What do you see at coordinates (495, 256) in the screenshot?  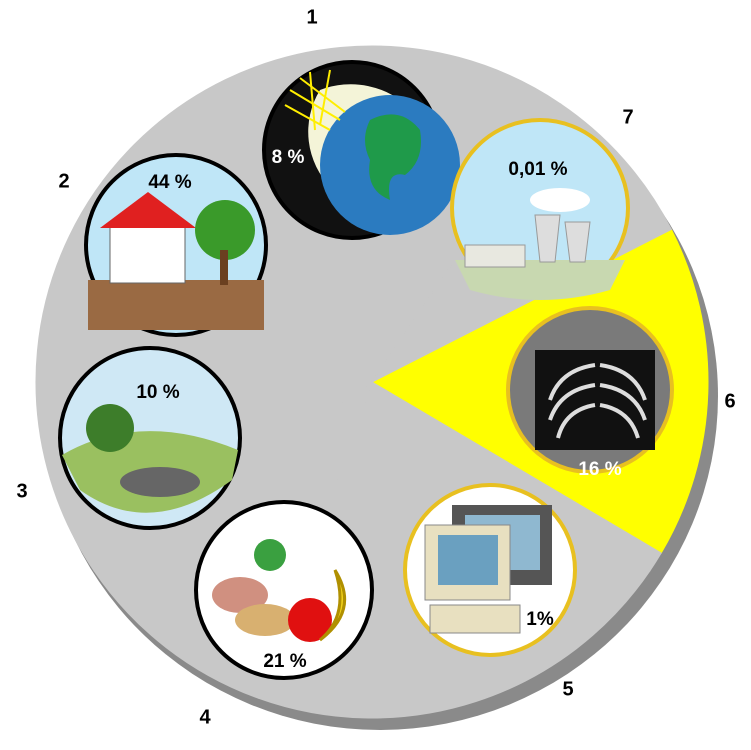 I see `building` at bounding box center [495, 256].